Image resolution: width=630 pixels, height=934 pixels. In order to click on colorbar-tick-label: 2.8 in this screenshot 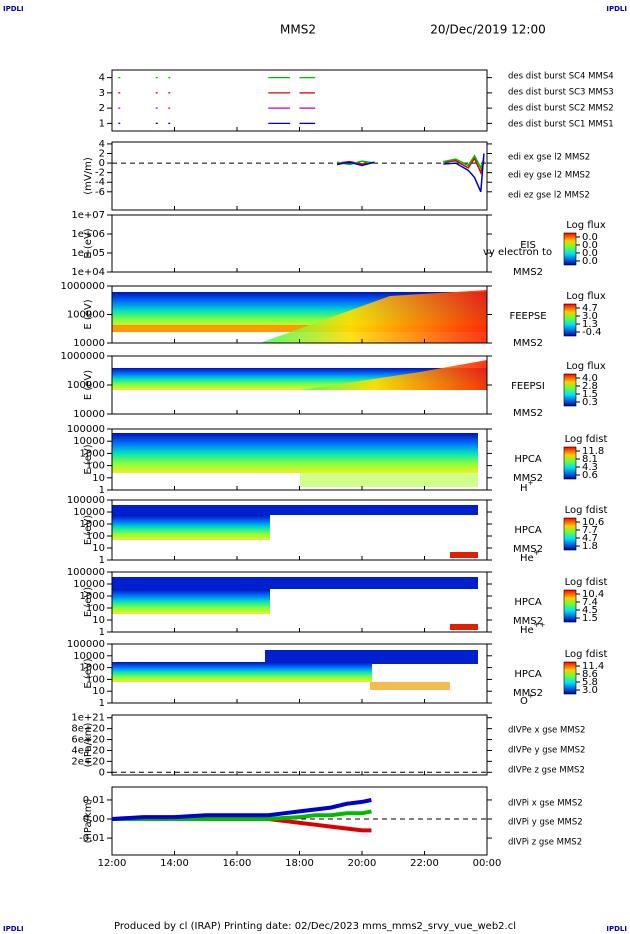, I will do `click(590, 386)`.